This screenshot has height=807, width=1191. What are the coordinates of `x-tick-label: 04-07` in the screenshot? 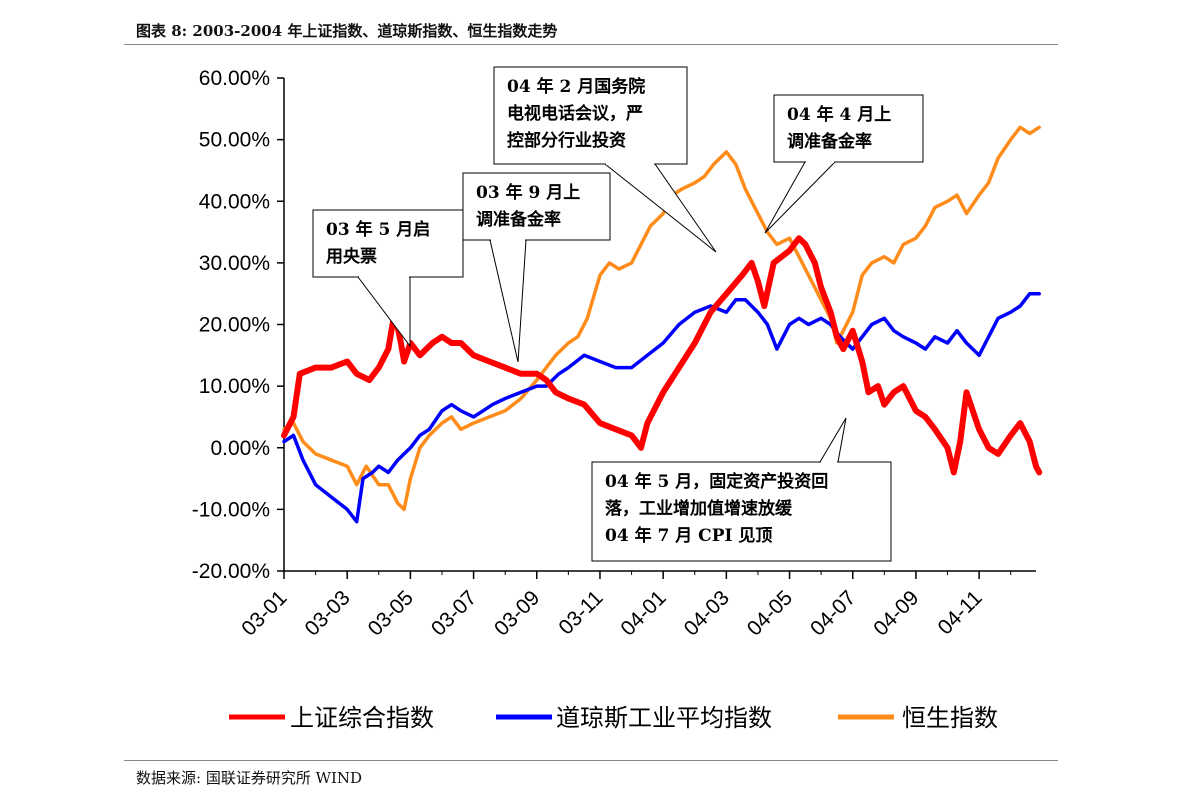 It's located at (833, 613).